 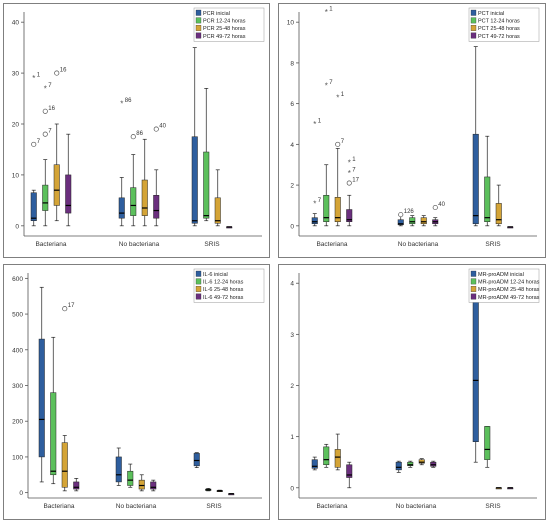 What do you see at coordinates (499, 37) in the screenshot?
I see `legend-label: PCT 49-72 horas` at bounding box center [499, 37].